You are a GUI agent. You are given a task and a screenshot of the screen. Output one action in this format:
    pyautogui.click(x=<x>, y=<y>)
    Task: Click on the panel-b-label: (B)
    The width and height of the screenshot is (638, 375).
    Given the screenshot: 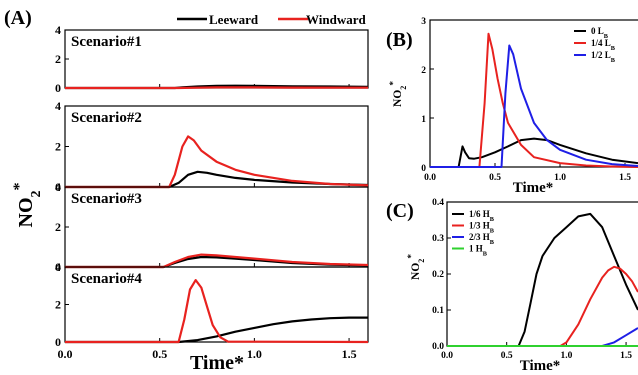 What is the action you would take?
    pyautogui.click(x=399, y=40)
    